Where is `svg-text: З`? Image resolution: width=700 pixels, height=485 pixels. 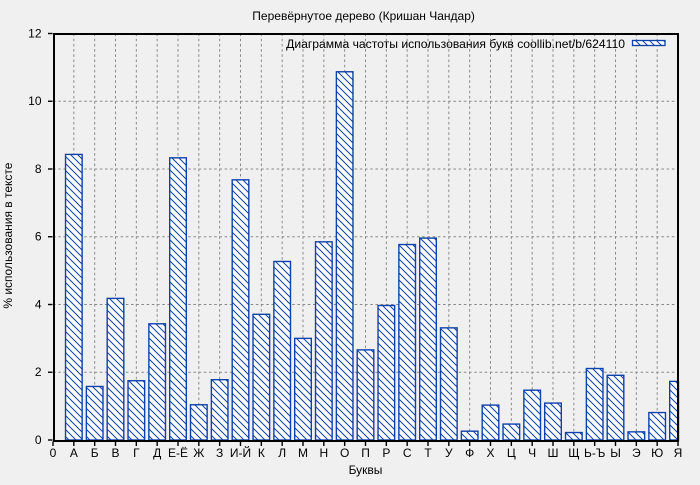 svg-text: З is located at coordinates (219, 453).